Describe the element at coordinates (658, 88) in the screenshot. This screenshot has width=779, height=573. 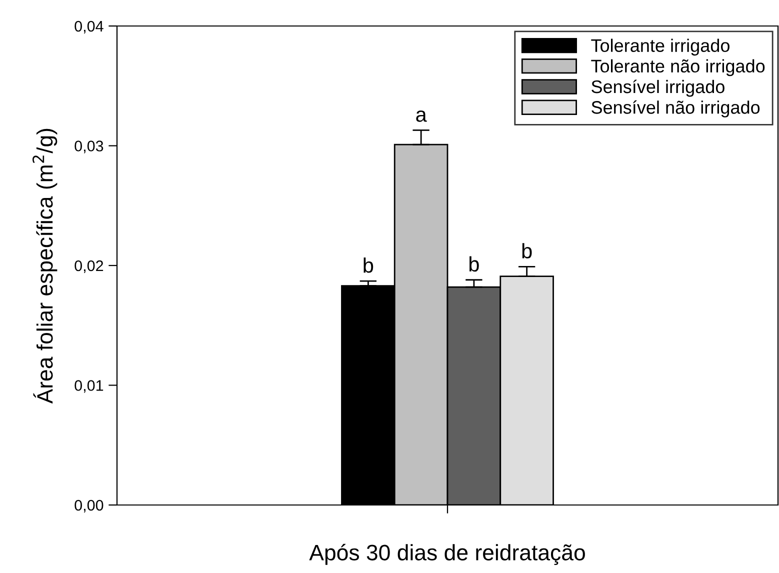
I see `legend-label: Sensível irrigado` at that location.